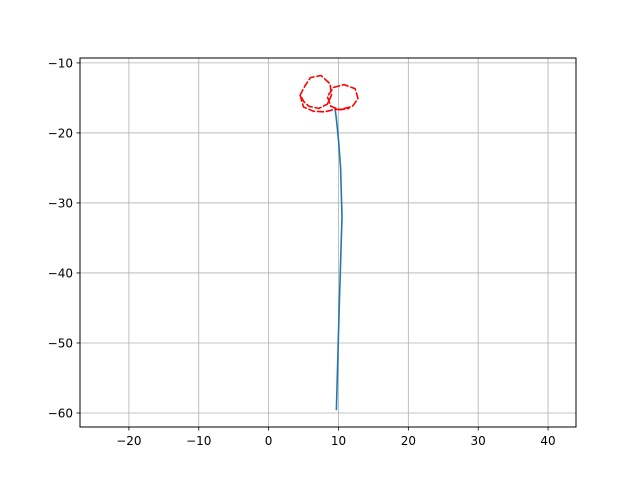 This screenshot has height=480, width=640. What do you see at coordinates (329, 93) in the screenshot?
I see `dashed-series-line` at bounding box center [329, 93].